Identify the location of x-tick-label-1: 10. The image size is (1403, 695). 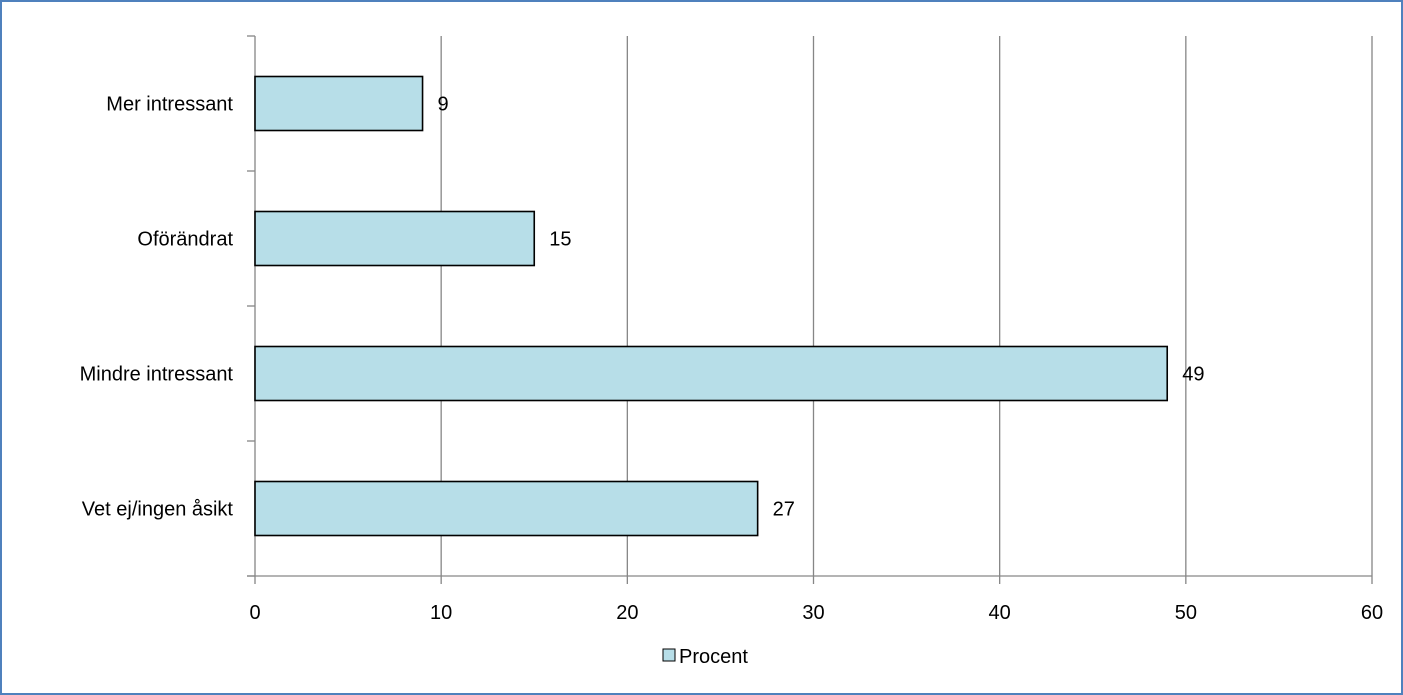
(441, 613).